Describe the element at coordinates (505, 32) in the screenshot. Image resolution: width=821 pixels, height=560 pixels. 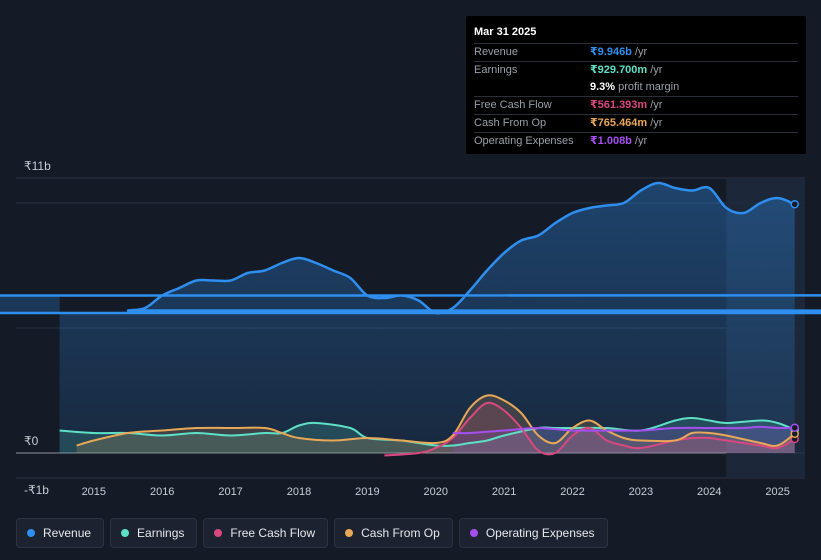
I see `tooltip-date: Mar 31 2025` at that location.